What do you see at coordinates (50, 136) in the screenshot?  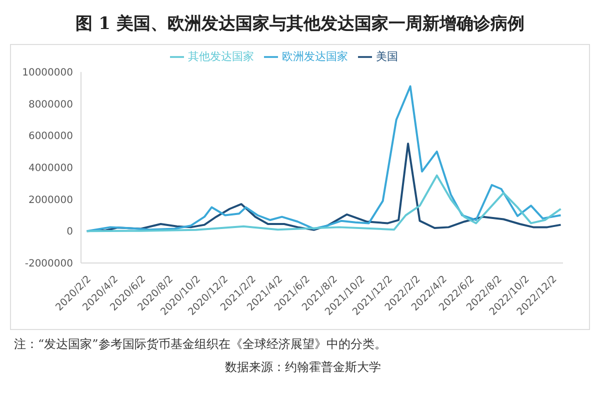 I see `y-tick-label: 6000000` at bounding box center [50, 136].